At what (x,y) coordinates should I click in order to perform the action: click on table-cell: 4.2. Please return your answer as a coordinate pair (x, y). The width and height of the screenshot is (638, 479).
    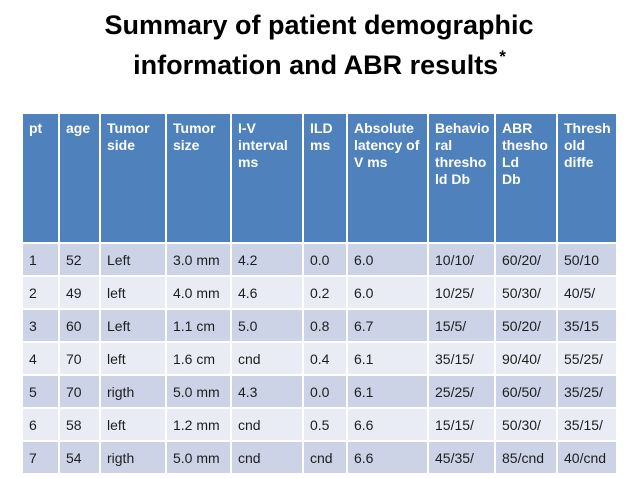
    Looking at the image, I should click on (267, 259).